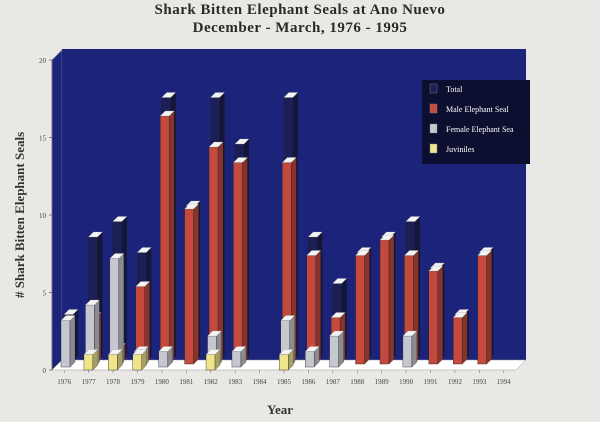 The image size is (600, 422). I want to click on bar-juviniles-1979, so click(140, 360).